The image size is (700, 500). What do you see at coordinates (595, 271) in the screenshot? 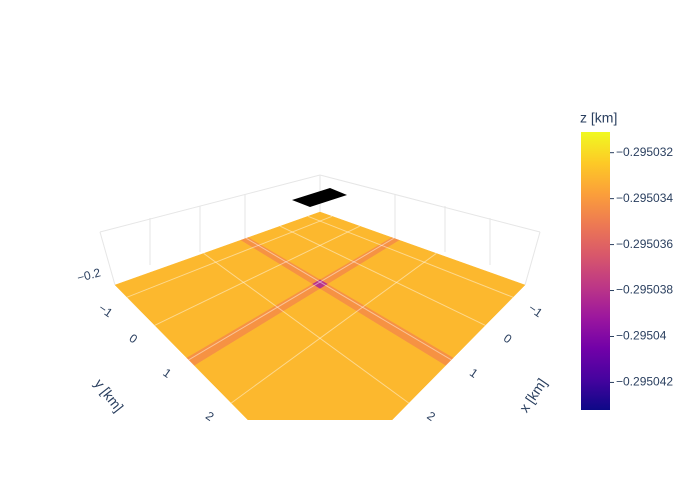
I see `colorbar` at bounding box center [595, 271].